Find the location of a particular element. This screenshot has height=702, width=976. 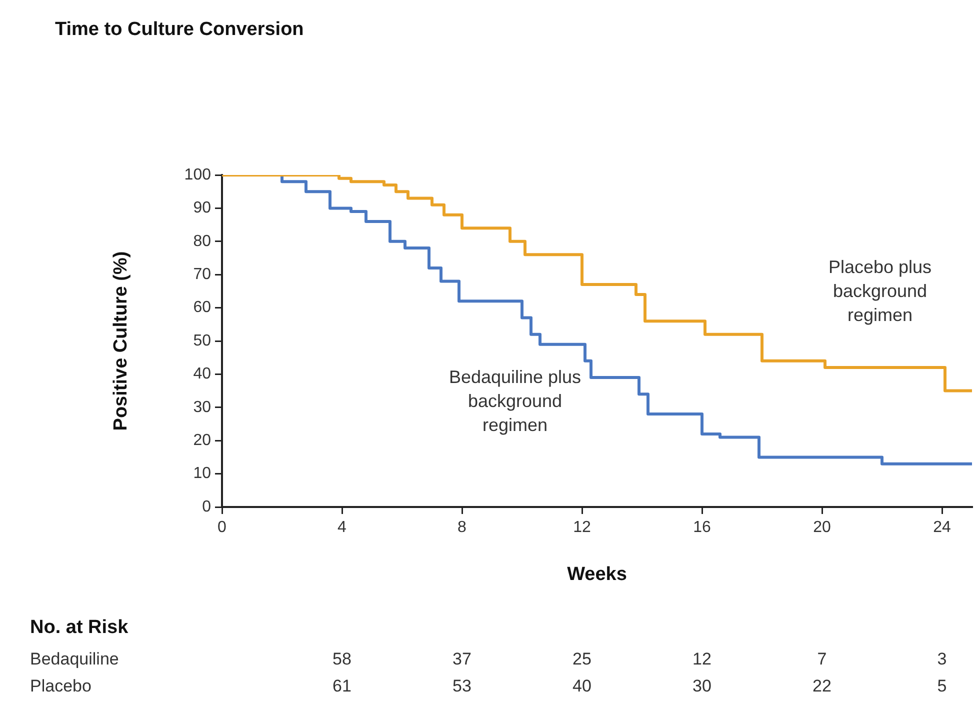

x-tick-label: 16 is located at coordinates (702, 527).